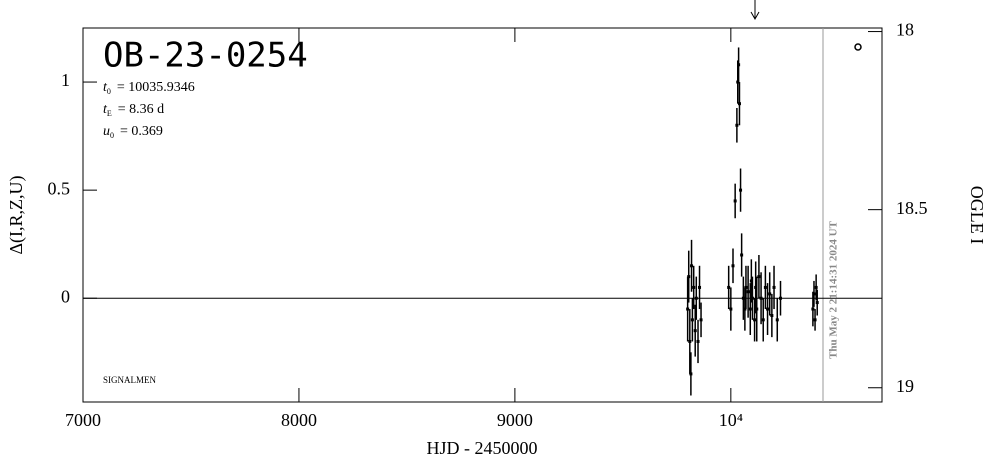 This screenshot has height=459, width=986. What do you see at coordinates (905, 30) in the screenshot?
I see `y2-tick-label: 18` at bounding box center [905, 30].